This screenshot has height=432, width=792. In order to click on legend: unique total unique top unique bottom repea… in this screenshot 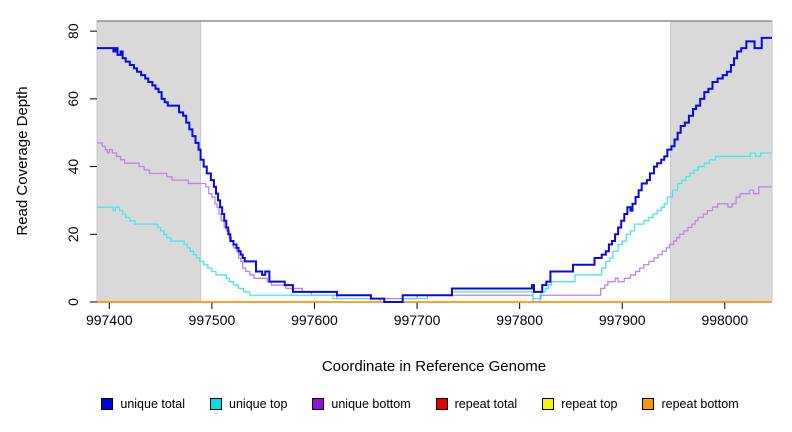, I will do `click(420, 404)`.